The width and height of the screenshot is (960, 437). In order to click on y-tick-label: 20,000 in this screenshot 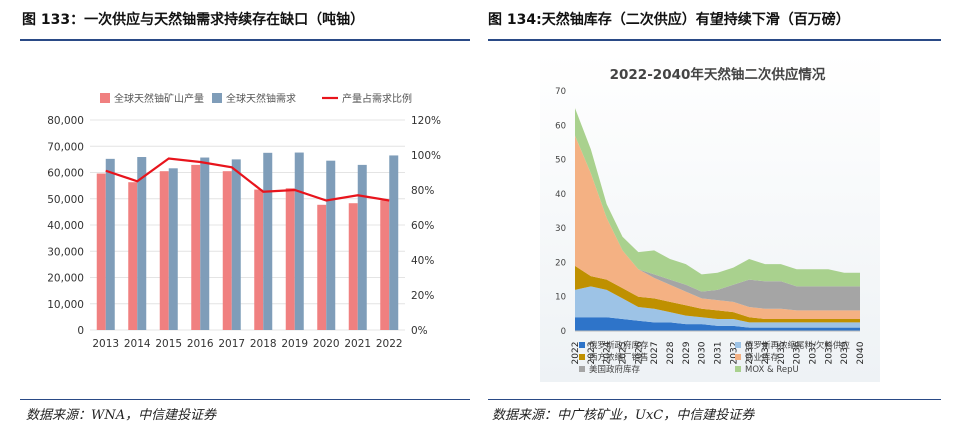, I will do `click(65, 279)`.